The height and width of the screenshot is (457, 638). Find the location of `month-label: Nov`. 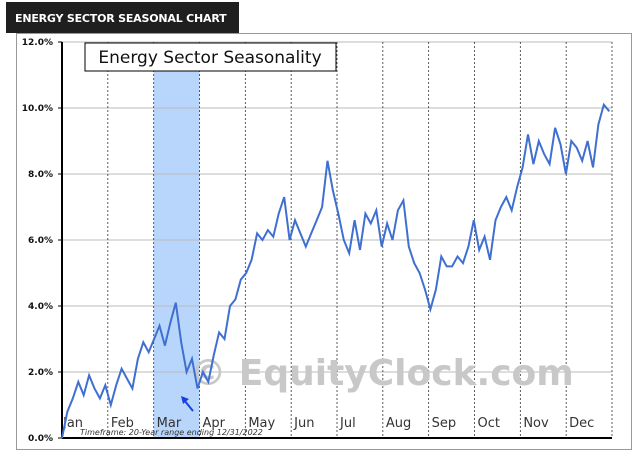

month-label: Nov is located at coordinates (536, 423).